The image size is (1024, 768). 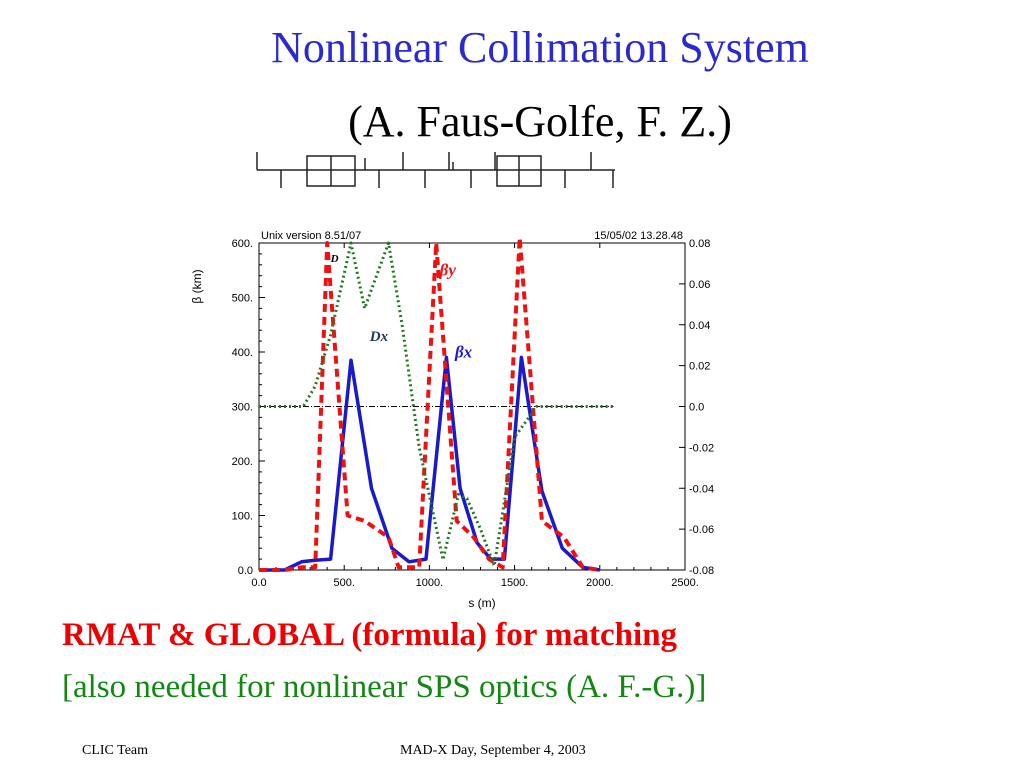 What do you see at coordinates (638, 236) in the screenshot?
I see `chart-header-right: 15/05/02 13.28.48` at bounding box center [638, 236].